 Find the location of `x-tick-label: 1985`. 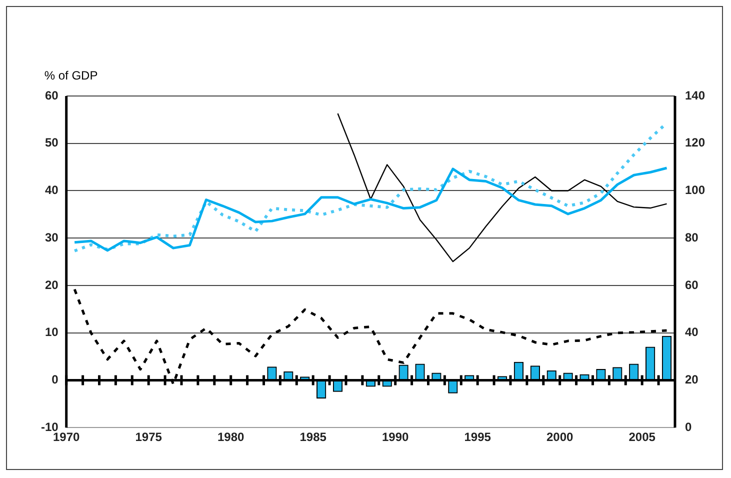

x-tick-label: 1985 is located at coordinates (313, 437).